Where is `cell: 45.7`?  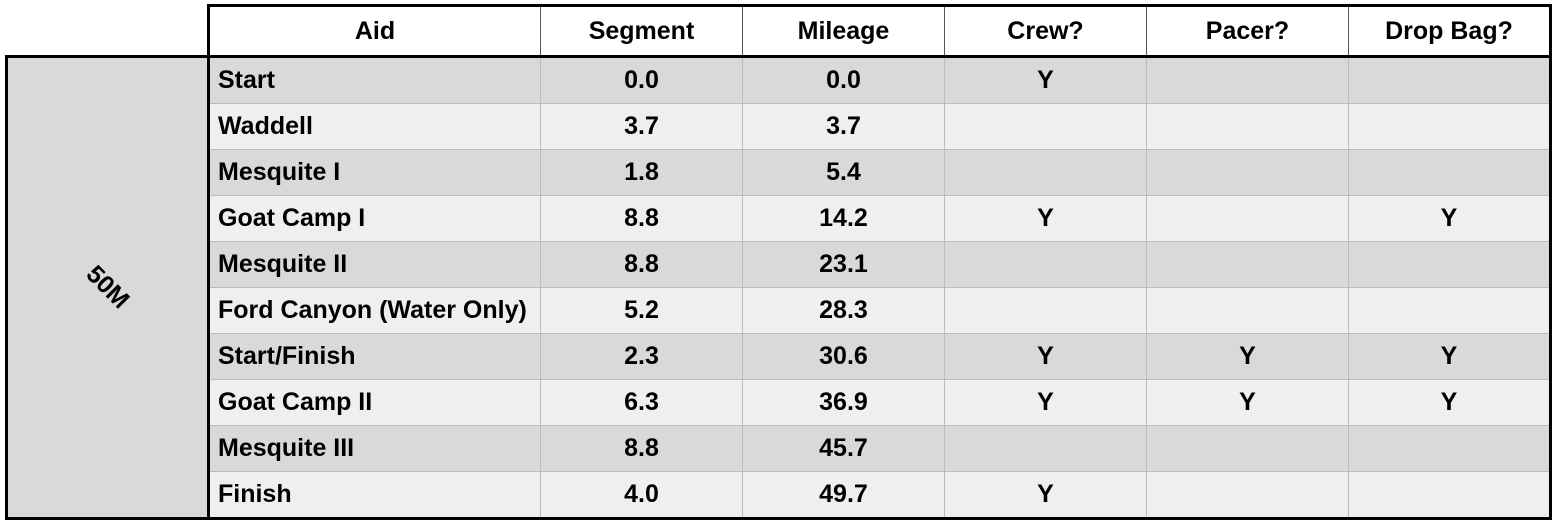
cell: 45.7 is located at coordinates (843, 448).